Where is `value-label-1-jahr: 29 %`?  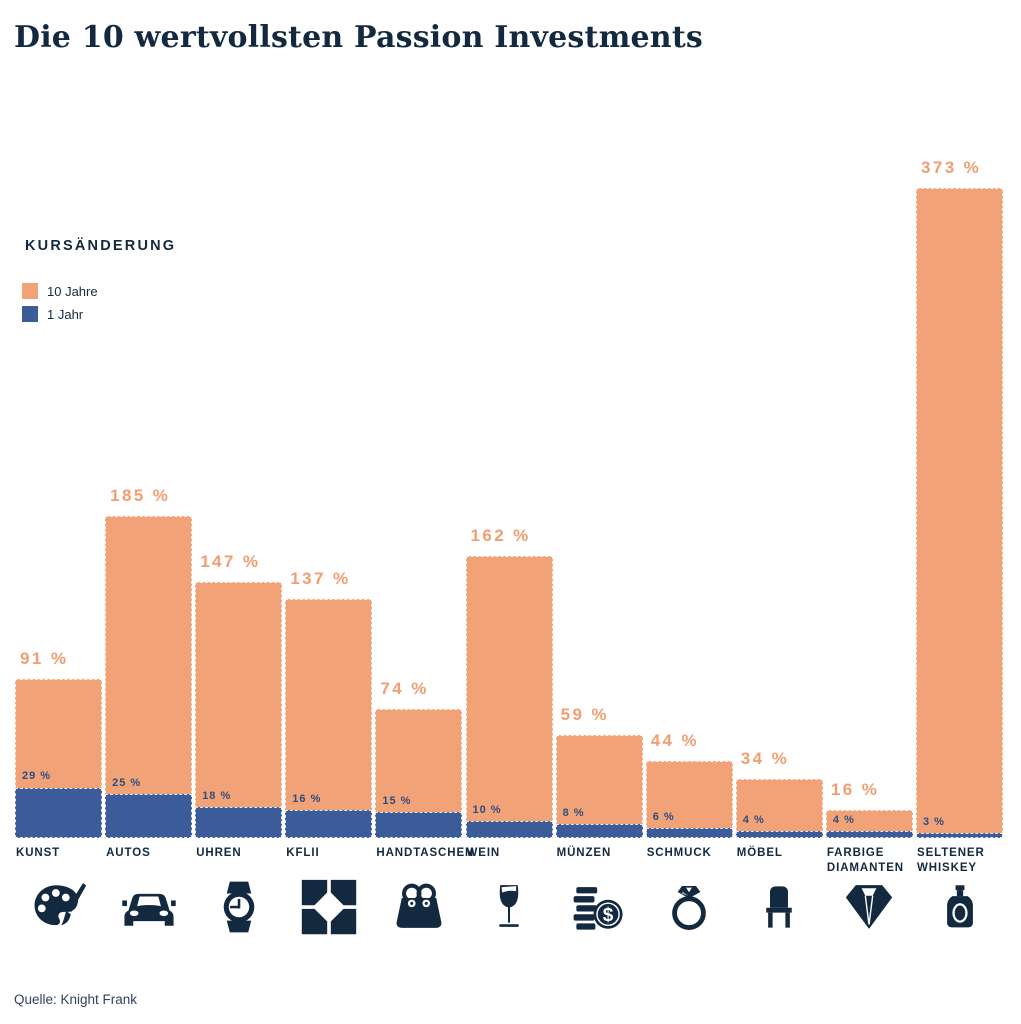 value-label-1-jahr: 29 % is located at coordinates (37, 776).